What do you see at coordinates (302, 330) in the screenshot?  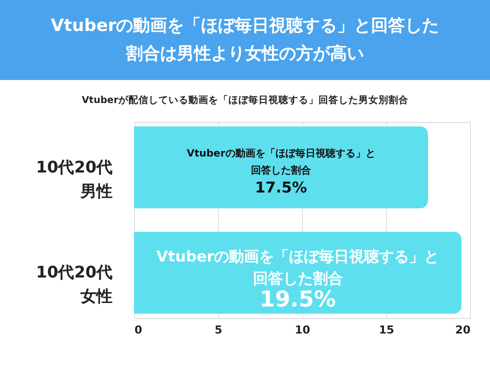 I see `x-tick-label: 10` at bounding box center [302, 330].